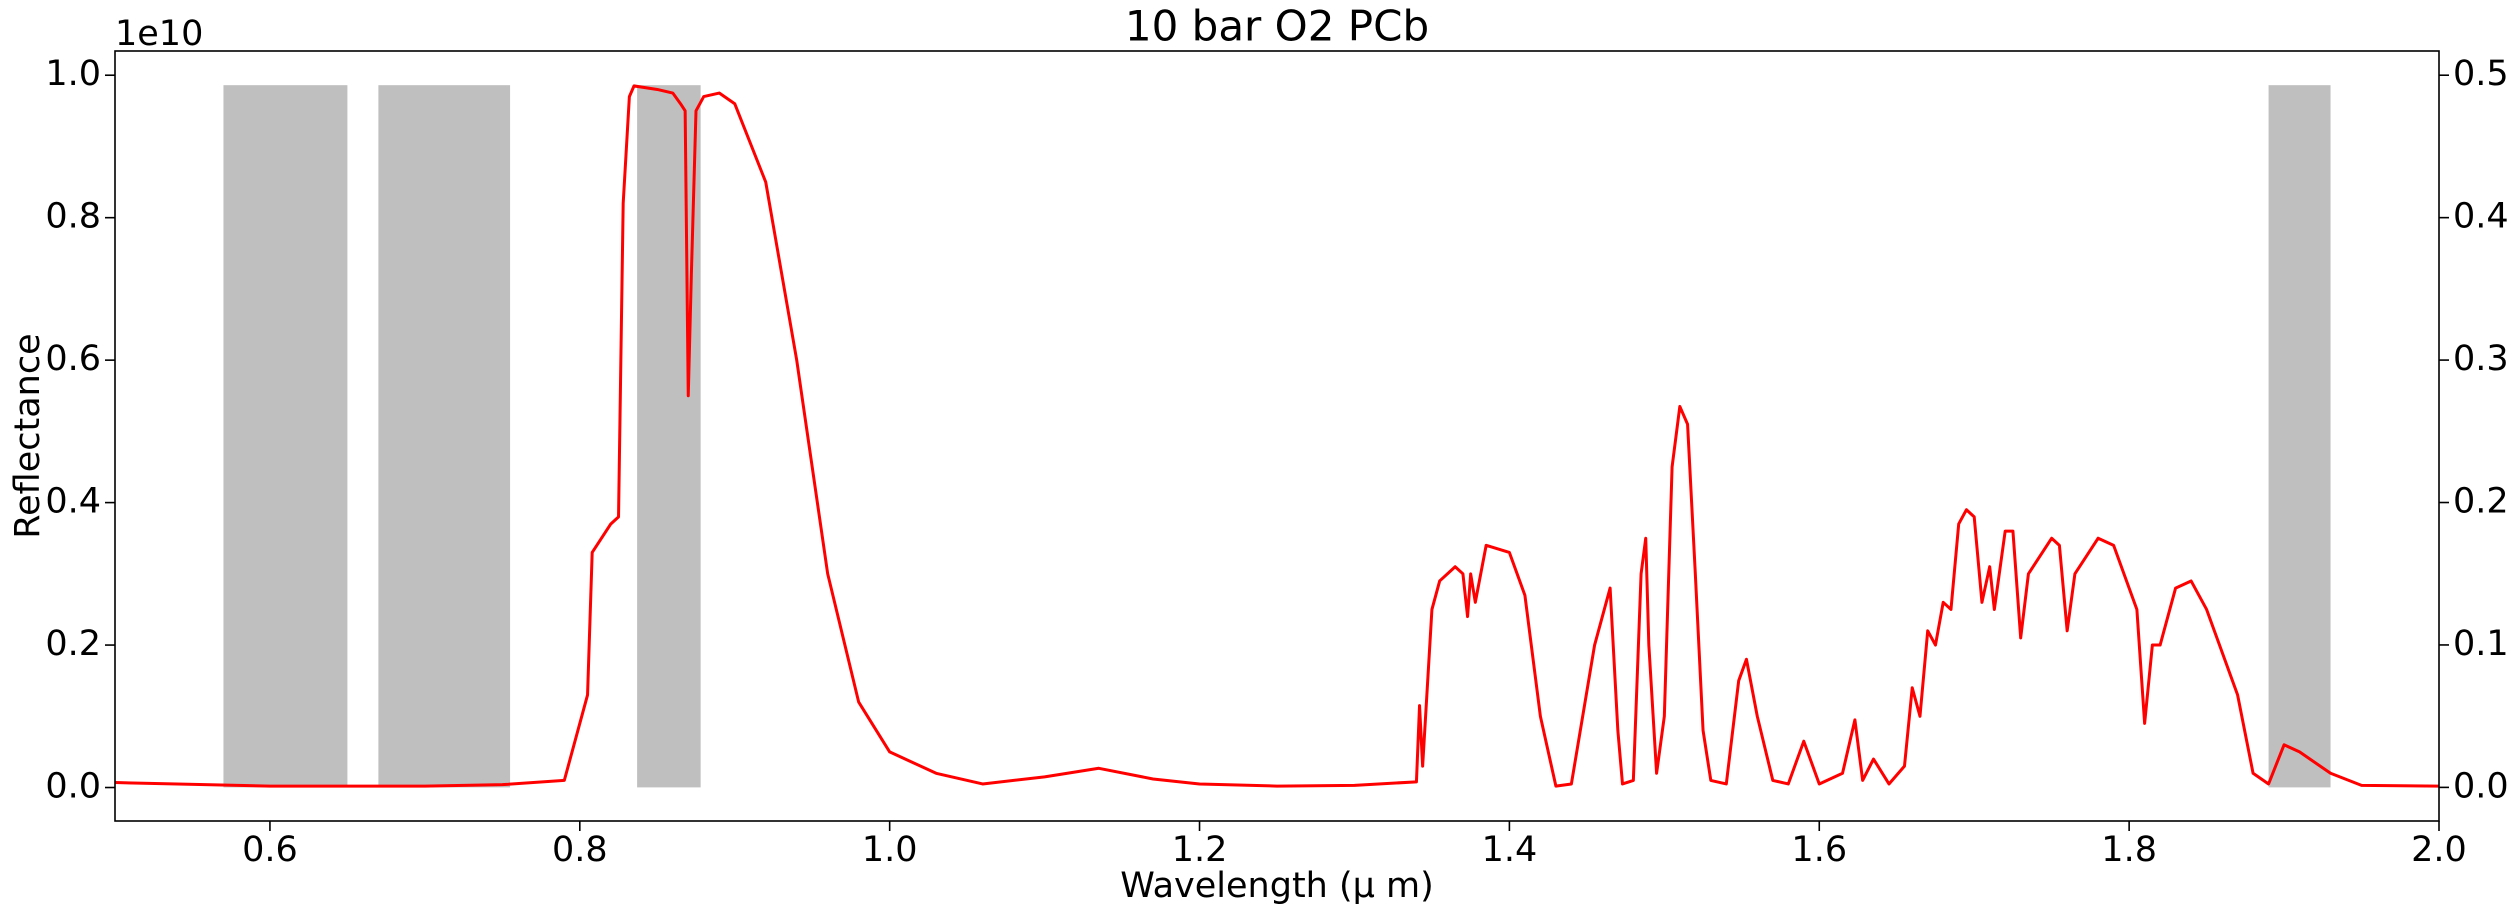 The height and width of the screenshot is (918, 2514). I want to click on x-tick-label: 1.2, so click(1200, 850).